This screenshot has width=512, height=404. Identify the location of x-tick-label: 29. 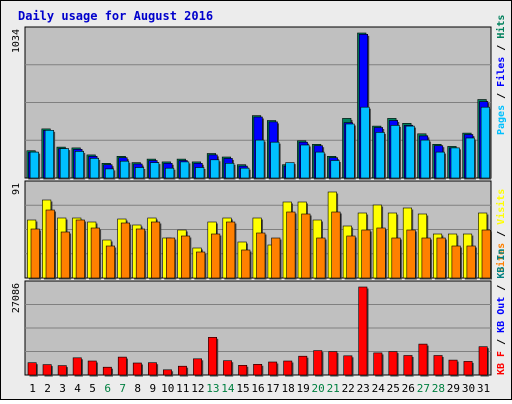
(453, 388).